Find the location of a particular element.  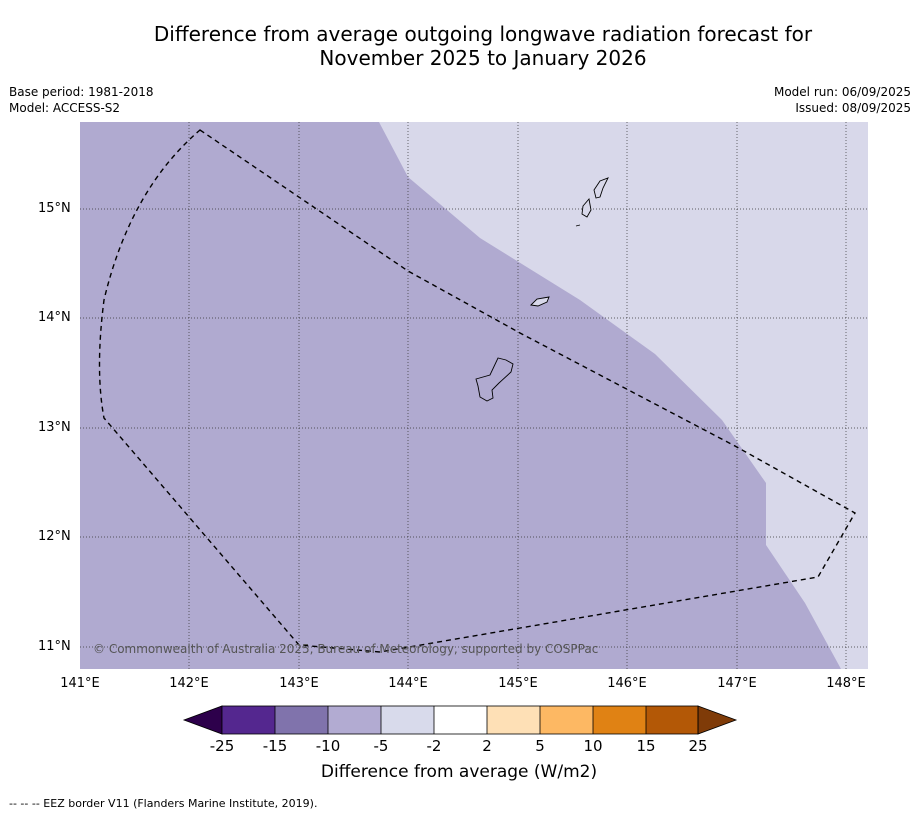

guam-island is located at coordinates (494, 379).